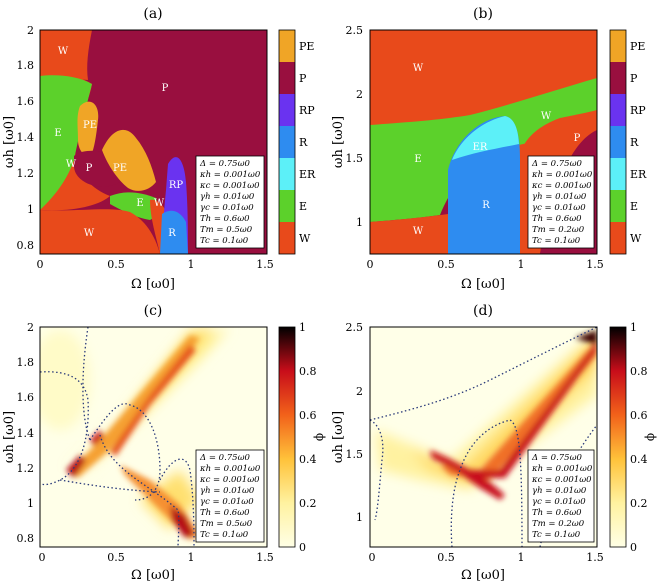  I want to click on colorbar-tick-label: 0.2, so click(639, 503).